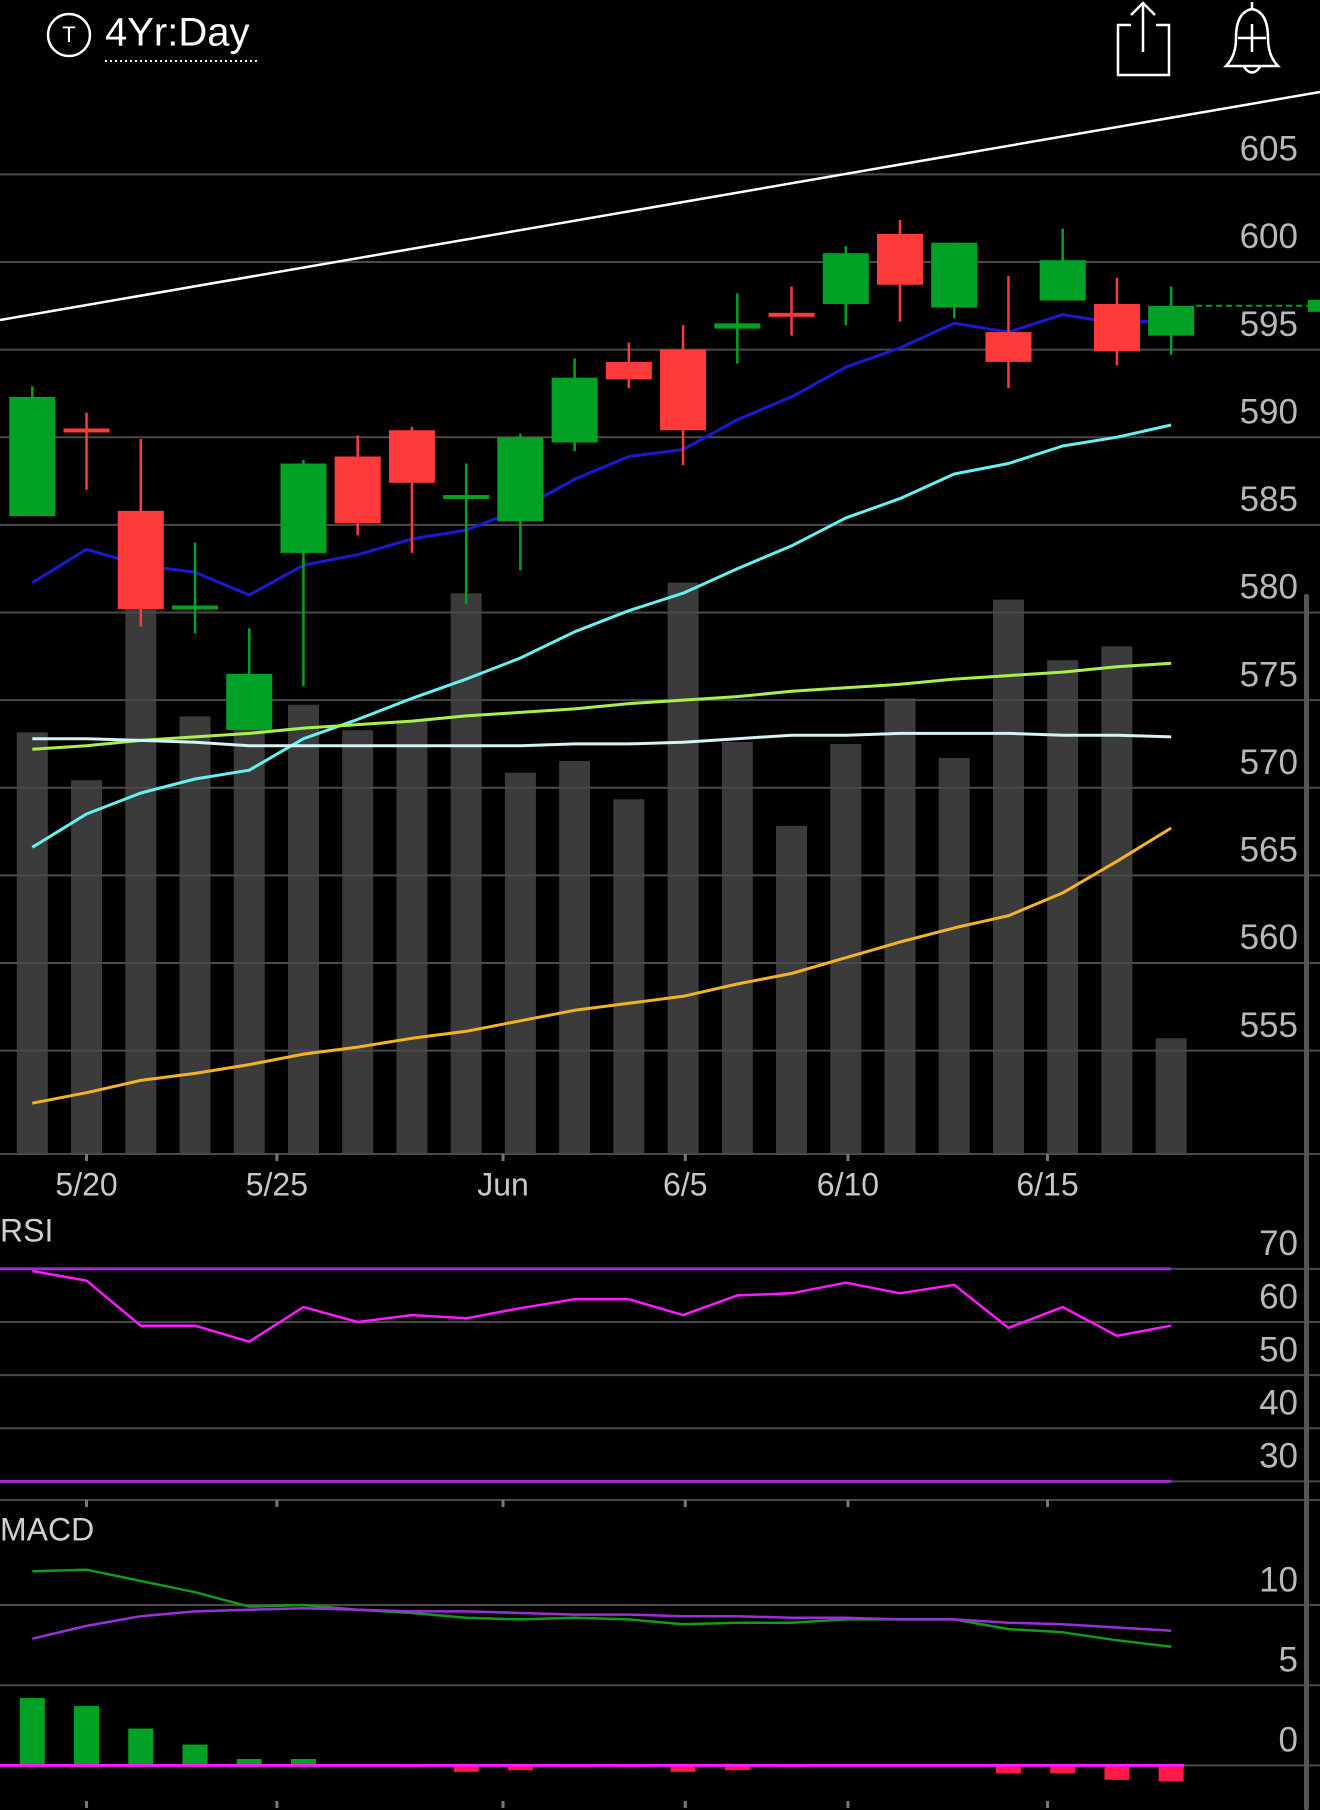 The image size is (1320, 1810). I want to click on y-tick-label: 70, so click(1278, 1243).